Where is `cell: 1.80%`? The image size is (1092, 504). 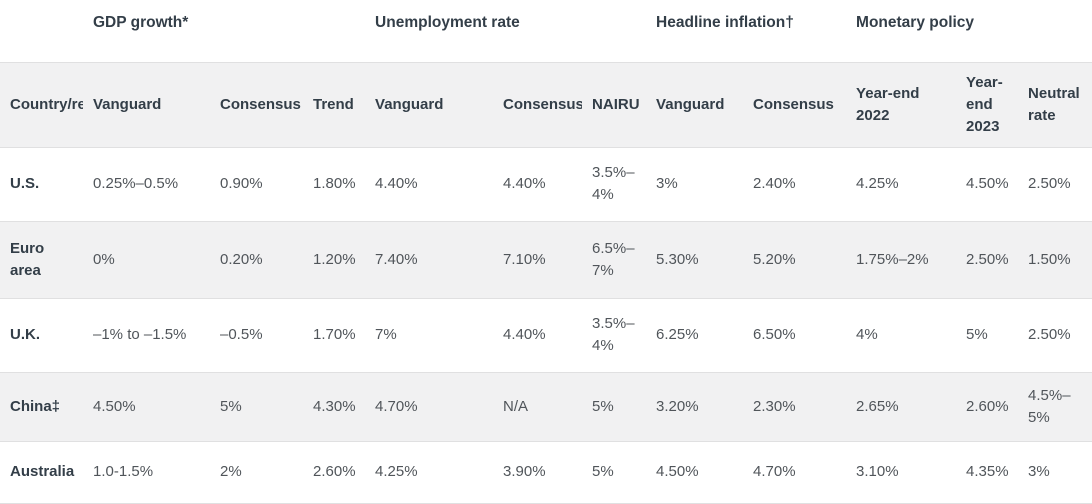
cell: 1.80% is located at coordinates (334, 184).